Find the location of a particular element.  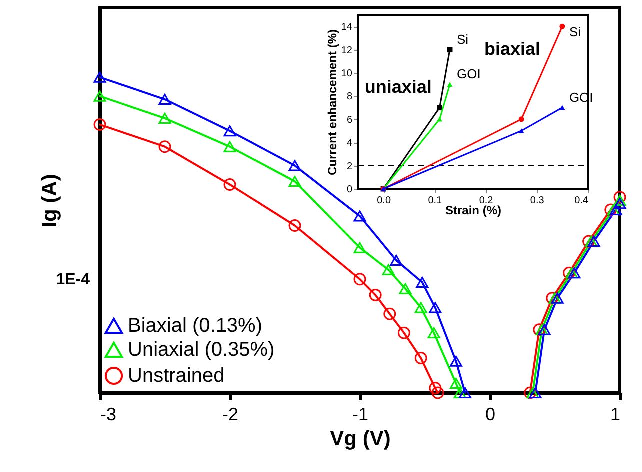

x-tick-label: 0 is located at coordinates (490, 414).